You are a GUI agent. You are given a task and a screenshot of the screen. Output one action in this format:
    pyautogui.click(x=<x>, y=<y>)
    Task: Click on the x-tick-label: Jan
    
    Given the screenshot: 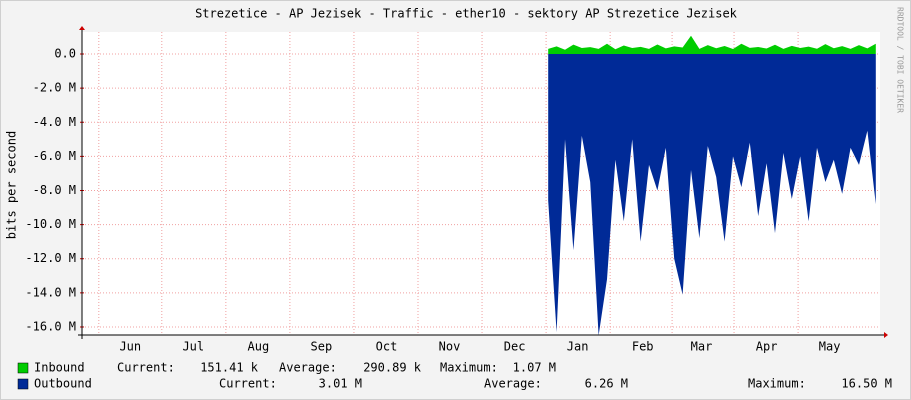 What is the action you would take?
    pyautogui.click(x=578, y=347)
    